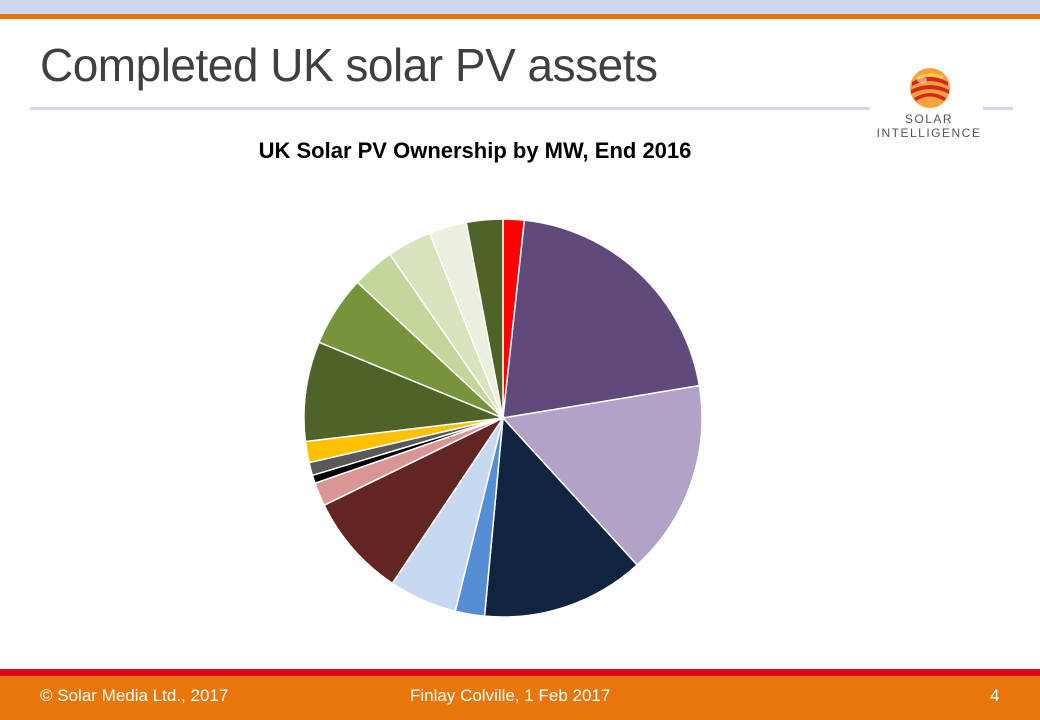 The width and height of the screenshot is (1040, 720). Describe the element at coordinates (475, 150) in the screenshot. I see `chart-title: UK Solar PV Ownership by MW, End 2016` at that location.